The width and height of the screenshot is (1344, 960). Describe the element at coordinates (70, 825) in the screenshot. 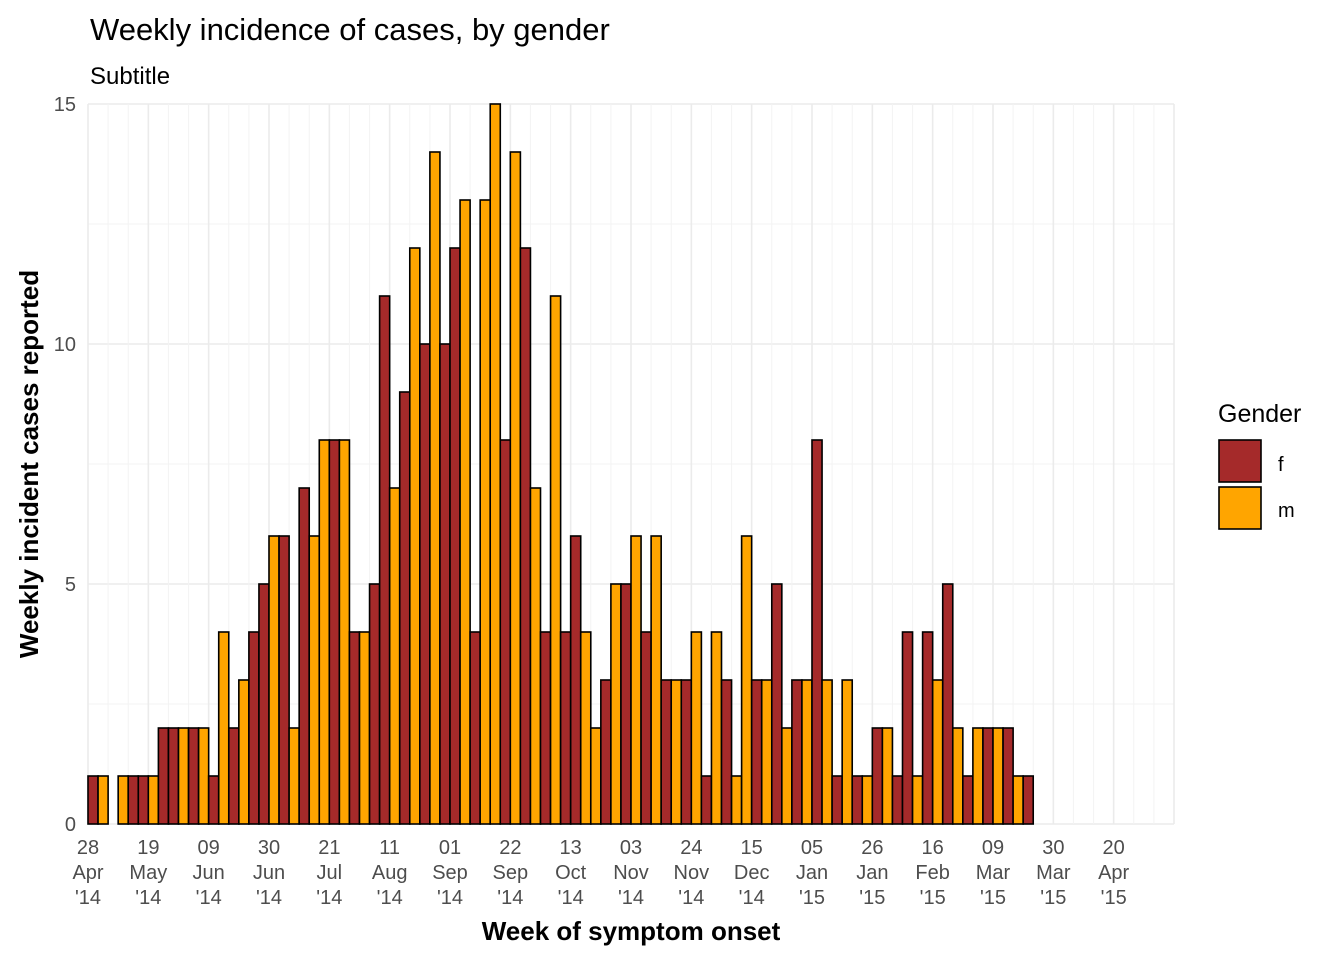

I see `y-tick-label: 0` at that location.